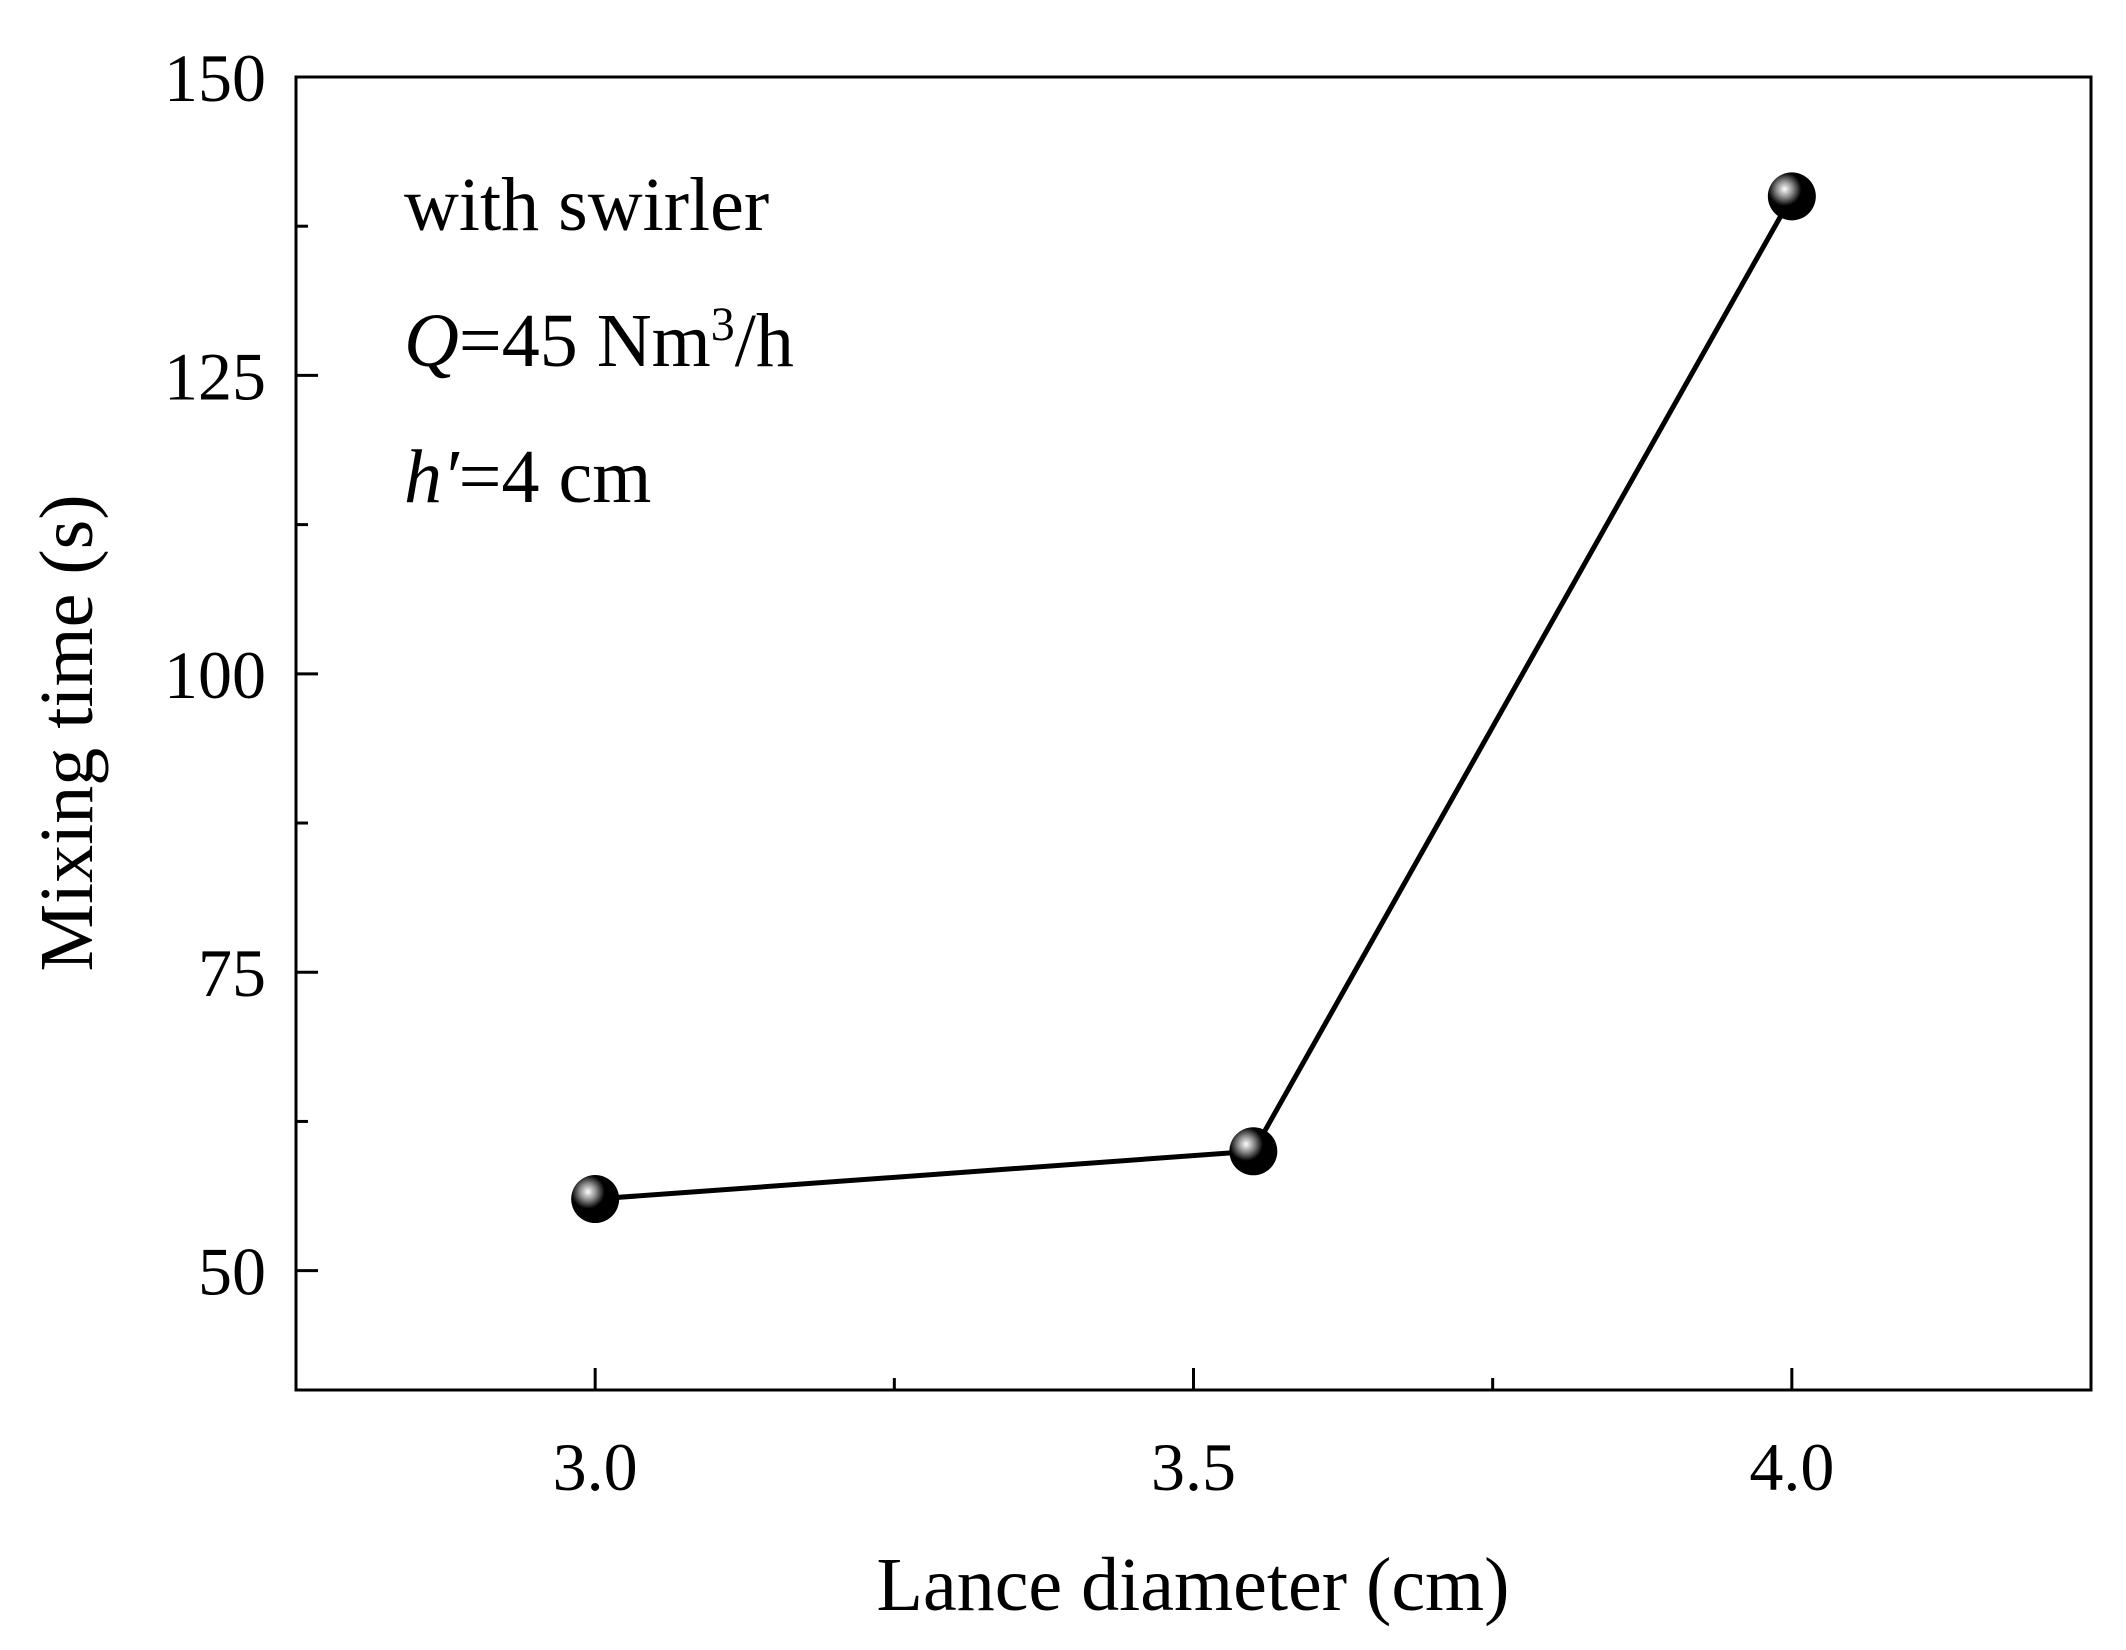 The height and width of the screenshot is (1650, 2126). I want to click on annotation-part: with swirler, so click(586, 205).